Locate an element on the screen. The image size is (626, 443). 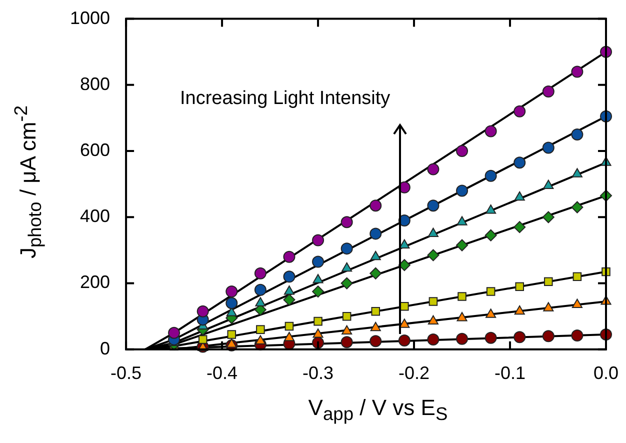
y-tick-label: 0 is located at coordinates (105, 348).